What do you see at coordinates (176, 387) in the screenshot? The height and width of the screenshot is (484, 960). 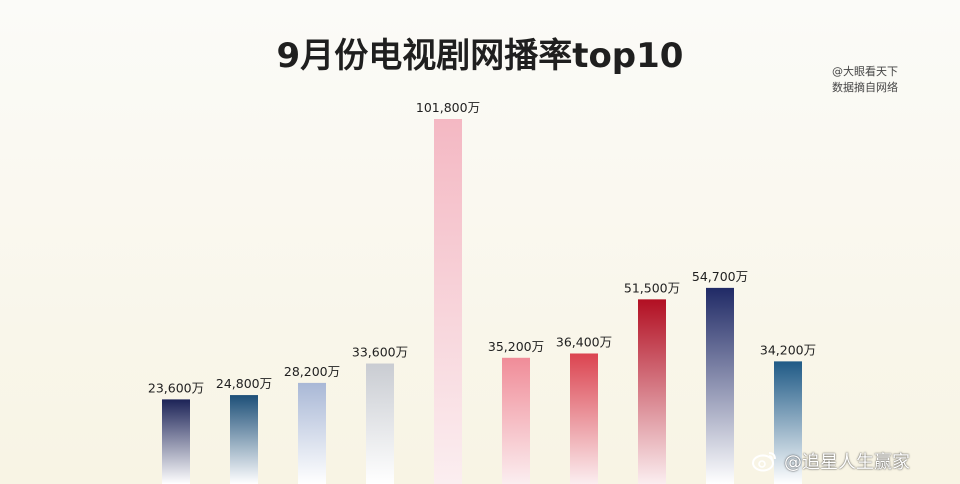 I see `bar-value-label-1: 23,600万` at bounding box center [176, 387].